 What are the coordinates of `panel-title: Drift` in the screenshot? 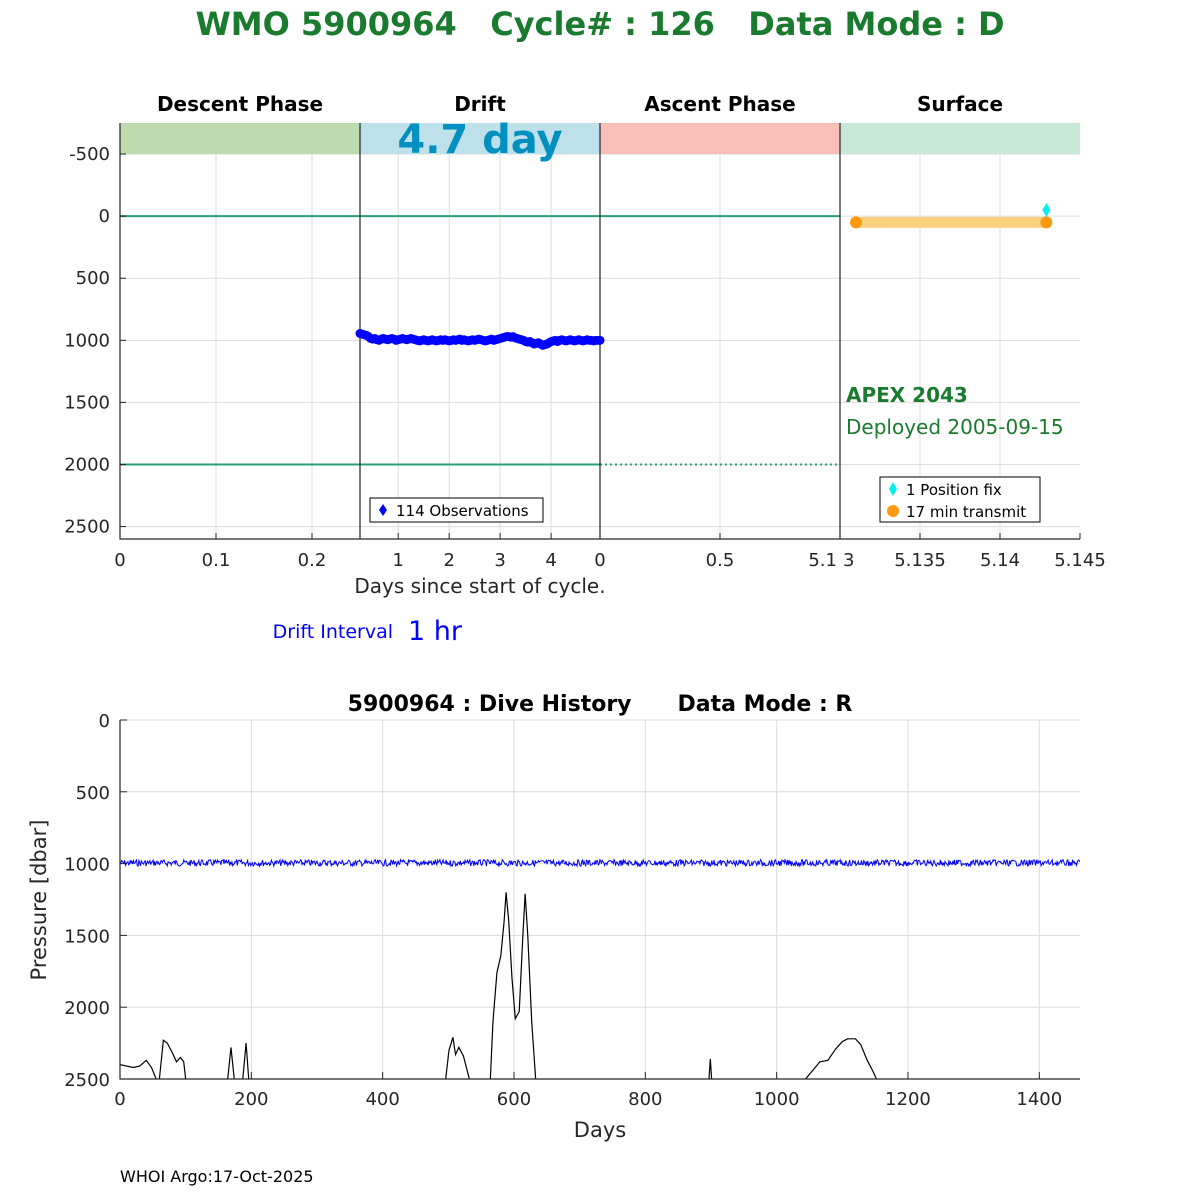 It's located at (480, 104).